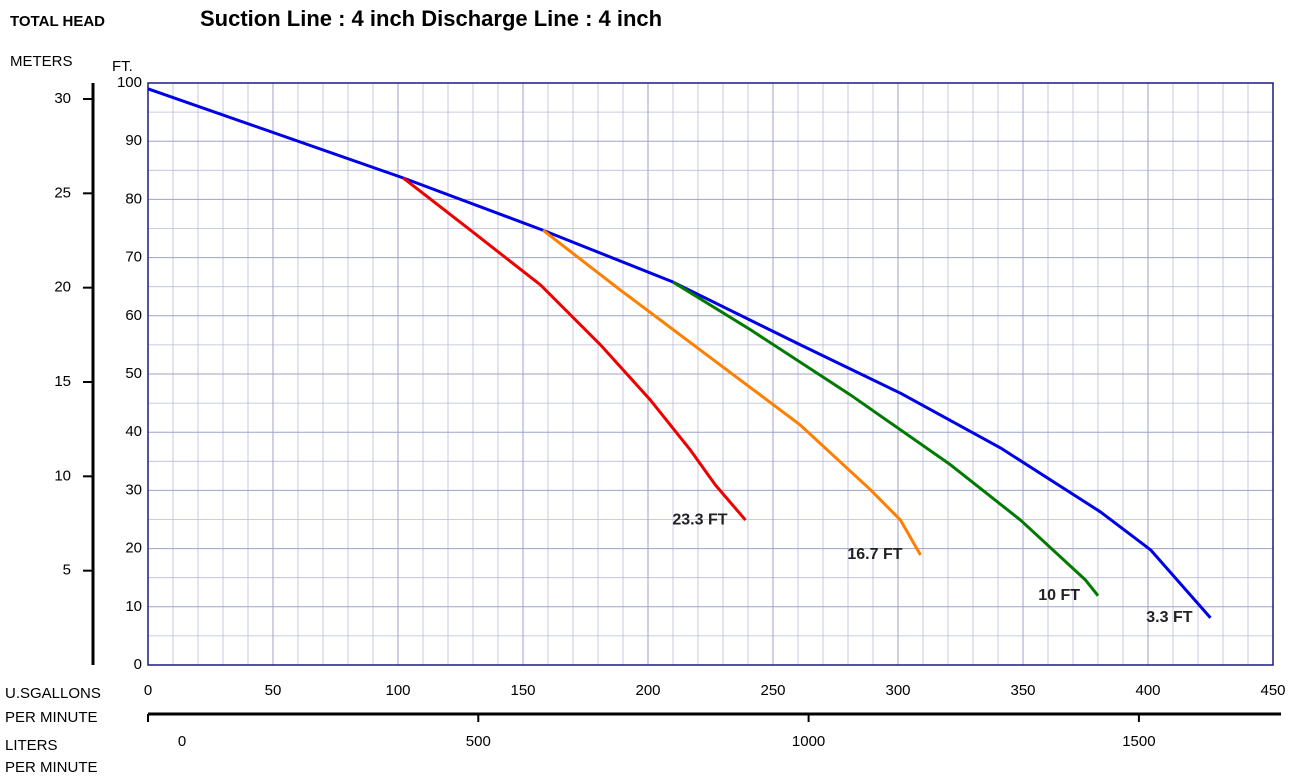 The width and height of the screenshot is (1291, 776). Describe the element at coordinates (133, 489) in the screenshot. I see `y-tick-label: 30` at that location.